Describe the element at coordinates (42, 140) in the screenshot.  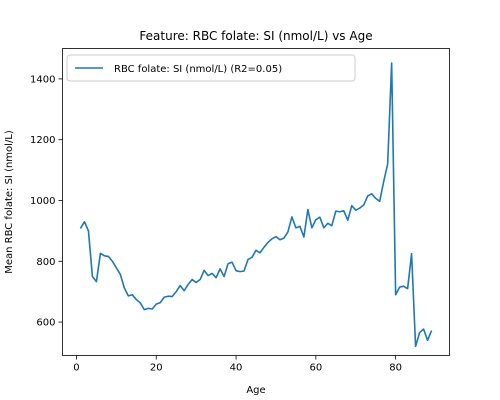
I see `y-tick-label: 1200` at that location.